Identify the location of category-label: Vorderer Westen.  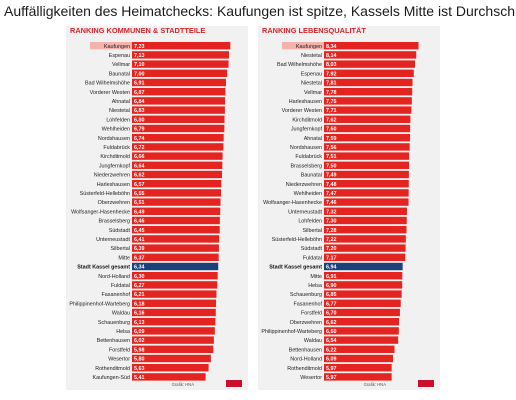
(110, 93).